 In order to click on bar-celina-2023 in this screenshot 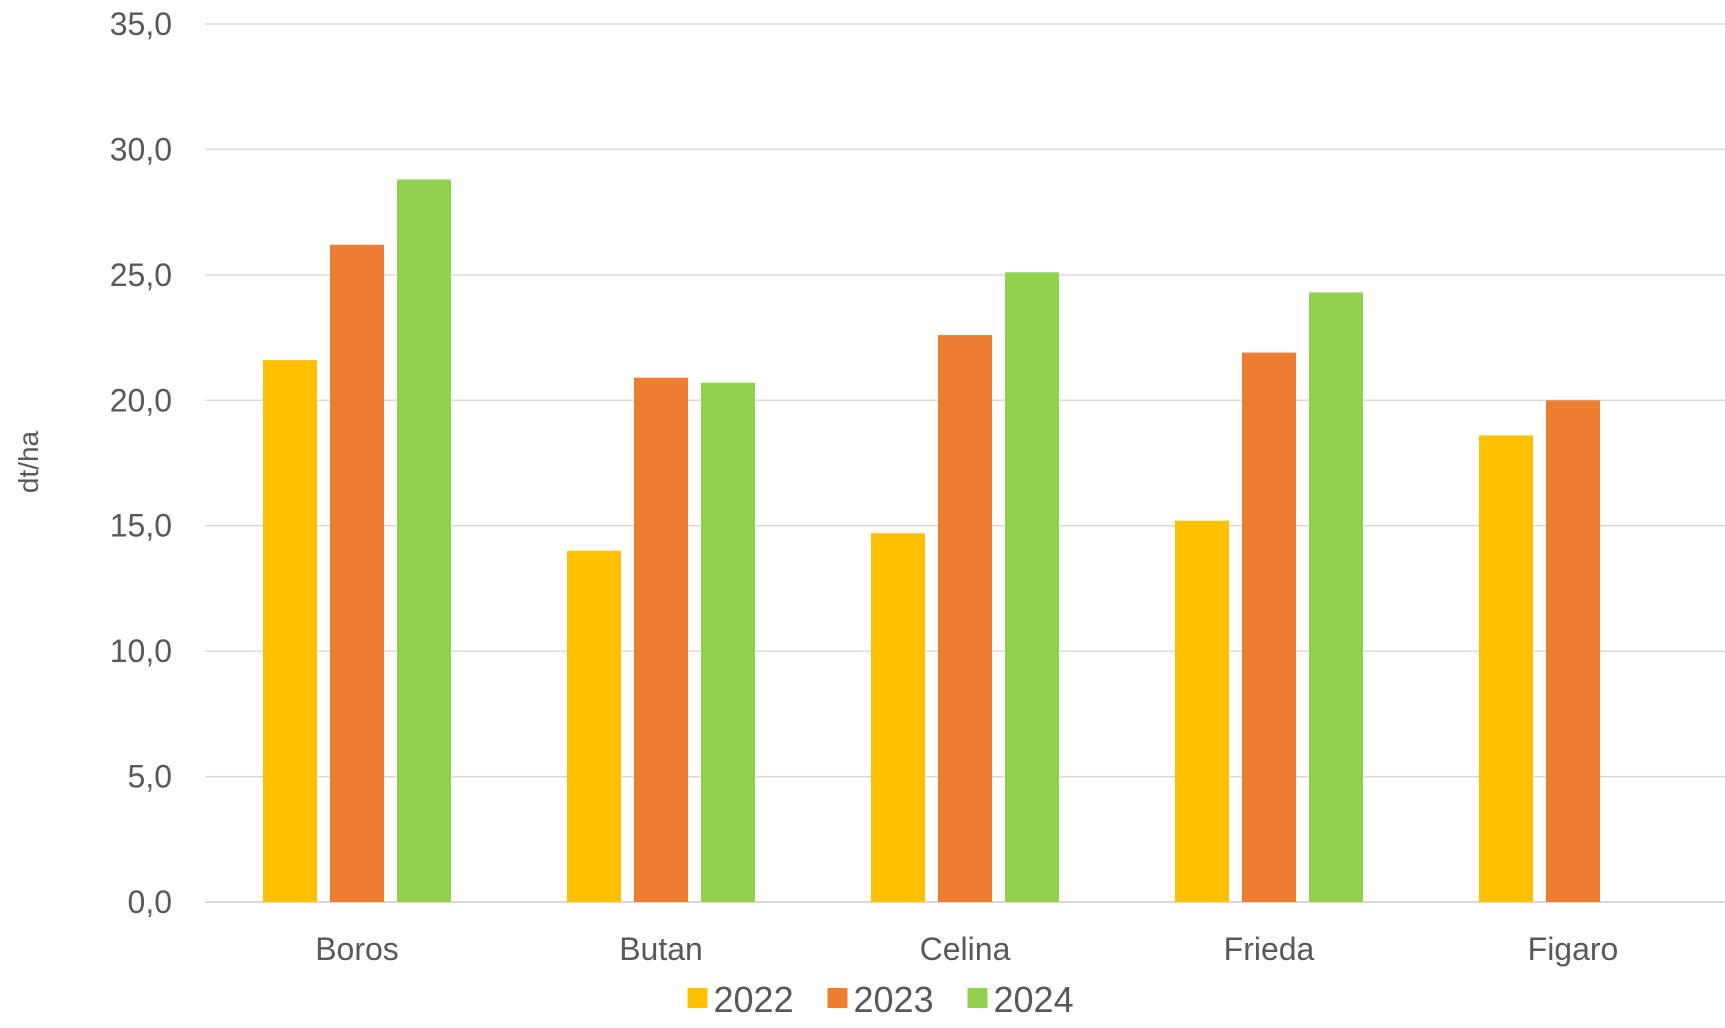, I will do `click(965, 618)`.